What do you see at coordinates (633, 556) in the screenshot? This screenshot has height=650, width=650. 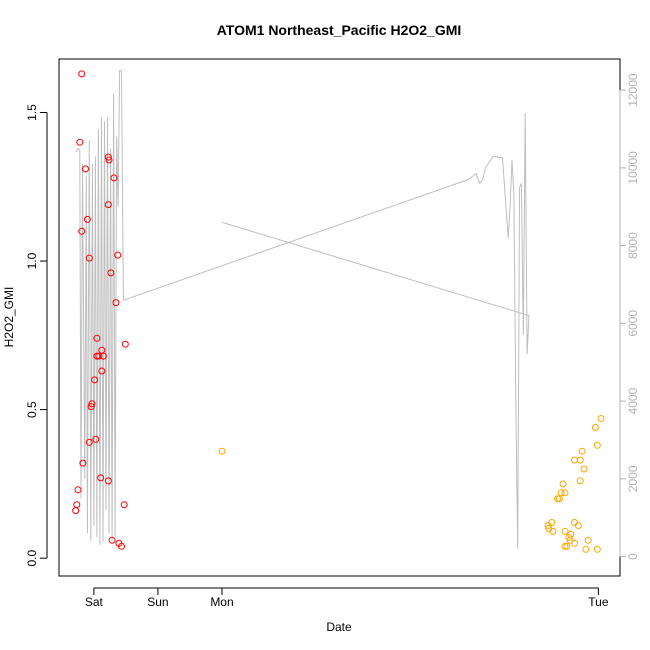 I see `y2-tick-label: 0` at bounding box center [633, 556].